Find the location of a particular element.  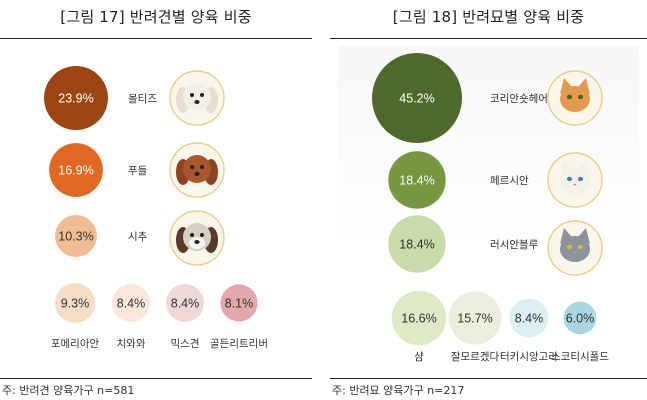

category-label: 골든리트리버 is located at coordinates (239, 344).